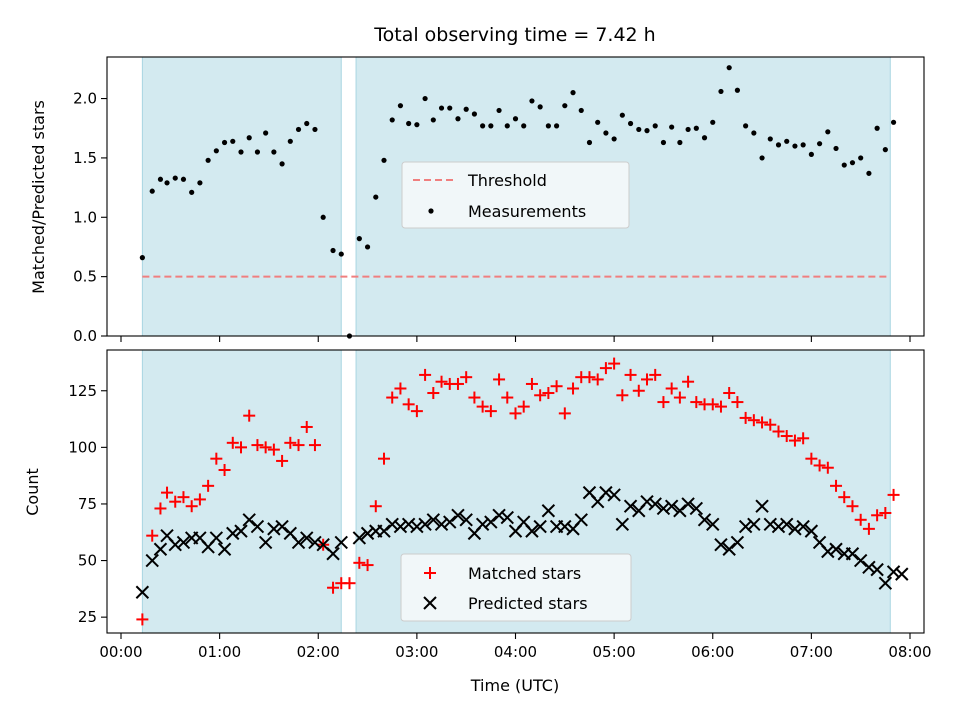  What do you see at coordinates (90, 217) in the screenshot?
I see `ratio-y-axis: 0.0 0.5 1.0 1.5 2.0` at bounding box center [90, 217].